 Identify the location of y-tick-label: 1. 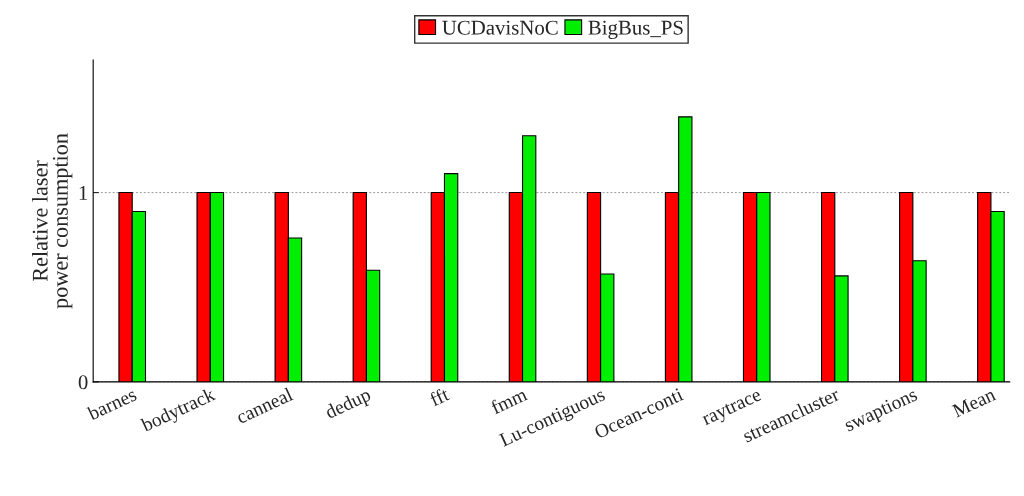
(83, 193).